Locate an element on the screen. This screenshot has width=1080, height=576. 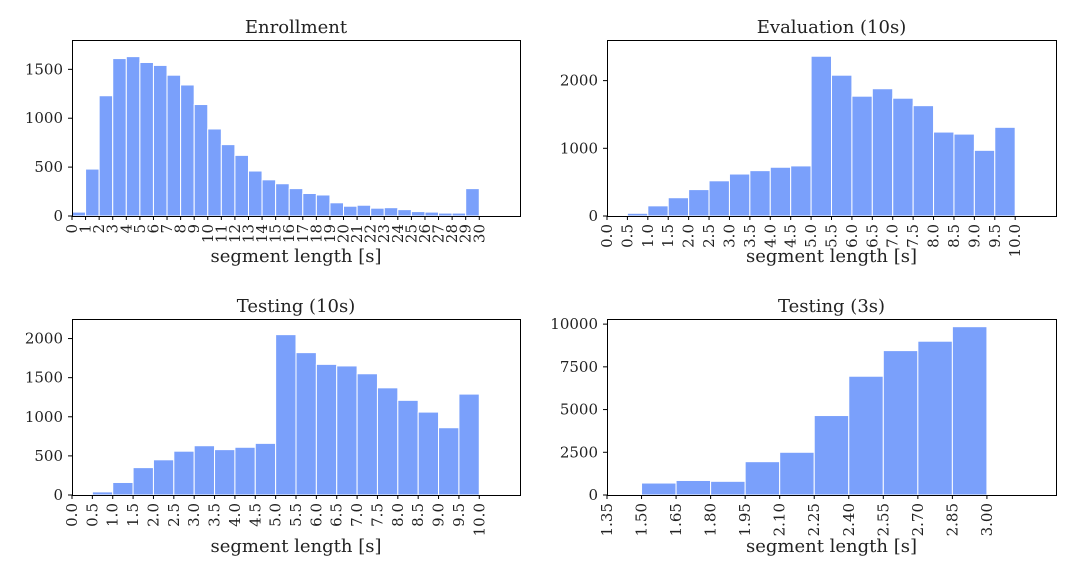
x-tick-label: 28 is located at coordinates (452, 233).